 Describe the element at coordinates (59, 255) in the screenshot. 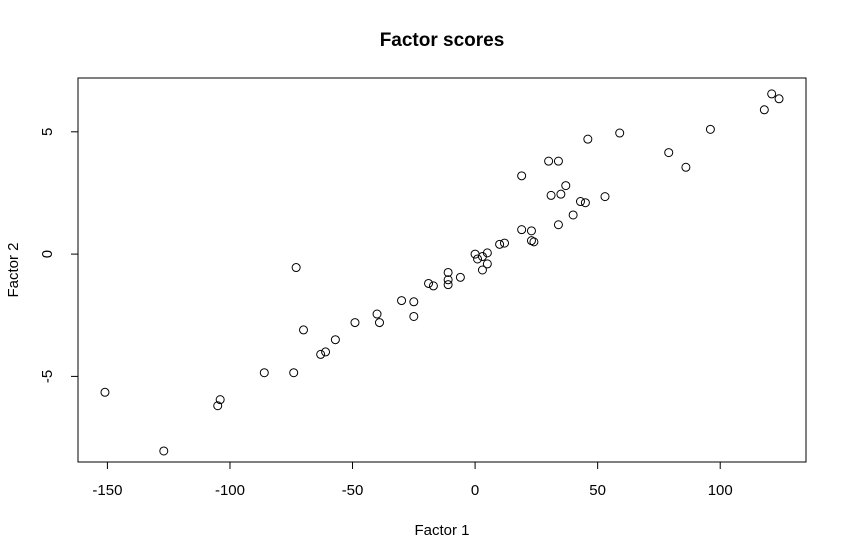

I see `y-axis: -5 0 5` at that location.